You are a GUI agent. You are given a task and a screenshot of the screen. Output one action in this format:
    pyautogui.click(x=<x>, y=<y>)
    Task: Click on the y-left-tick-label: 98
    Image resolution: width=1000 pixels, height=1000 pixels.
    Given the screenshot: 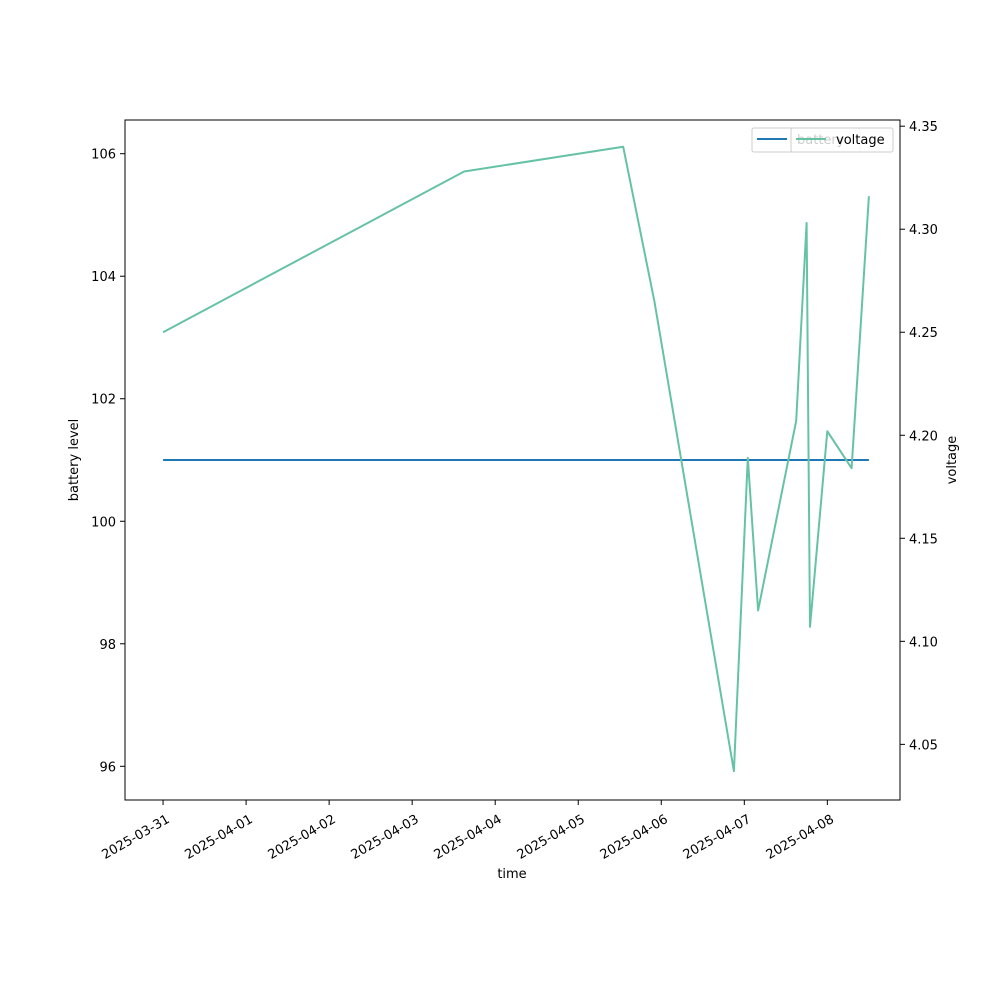 What is the action you would take?
    pyautogui.click(x=107, y=645)
    